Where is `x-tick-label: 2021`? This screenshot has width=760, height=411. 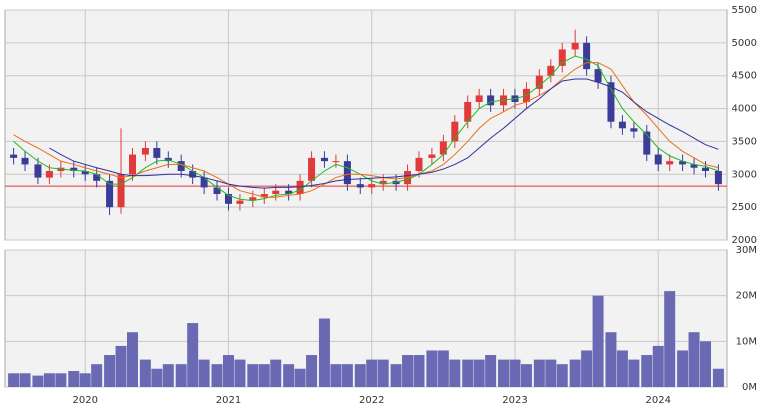
x-tick-label: 2021 is located at coordinates (228, 400).